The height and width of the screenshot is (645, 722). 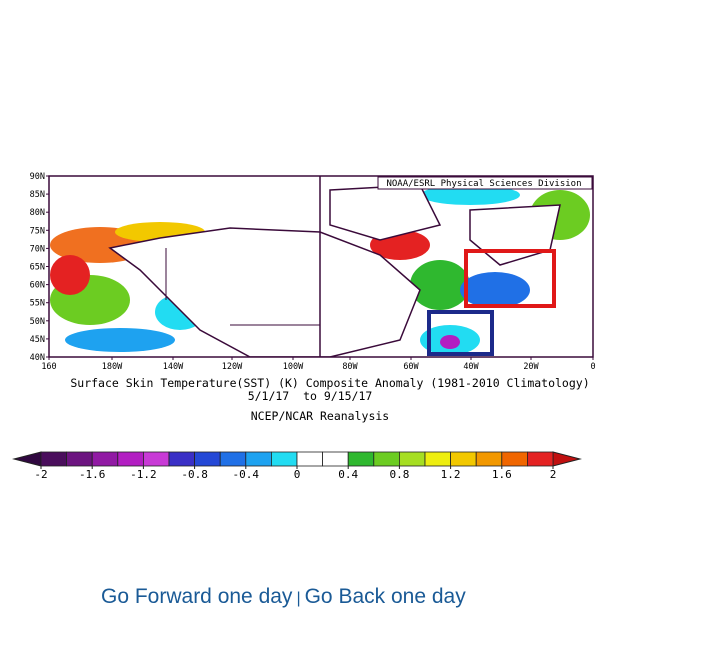 I want to click on lat-label: 45N, so click(x=37, y=340).